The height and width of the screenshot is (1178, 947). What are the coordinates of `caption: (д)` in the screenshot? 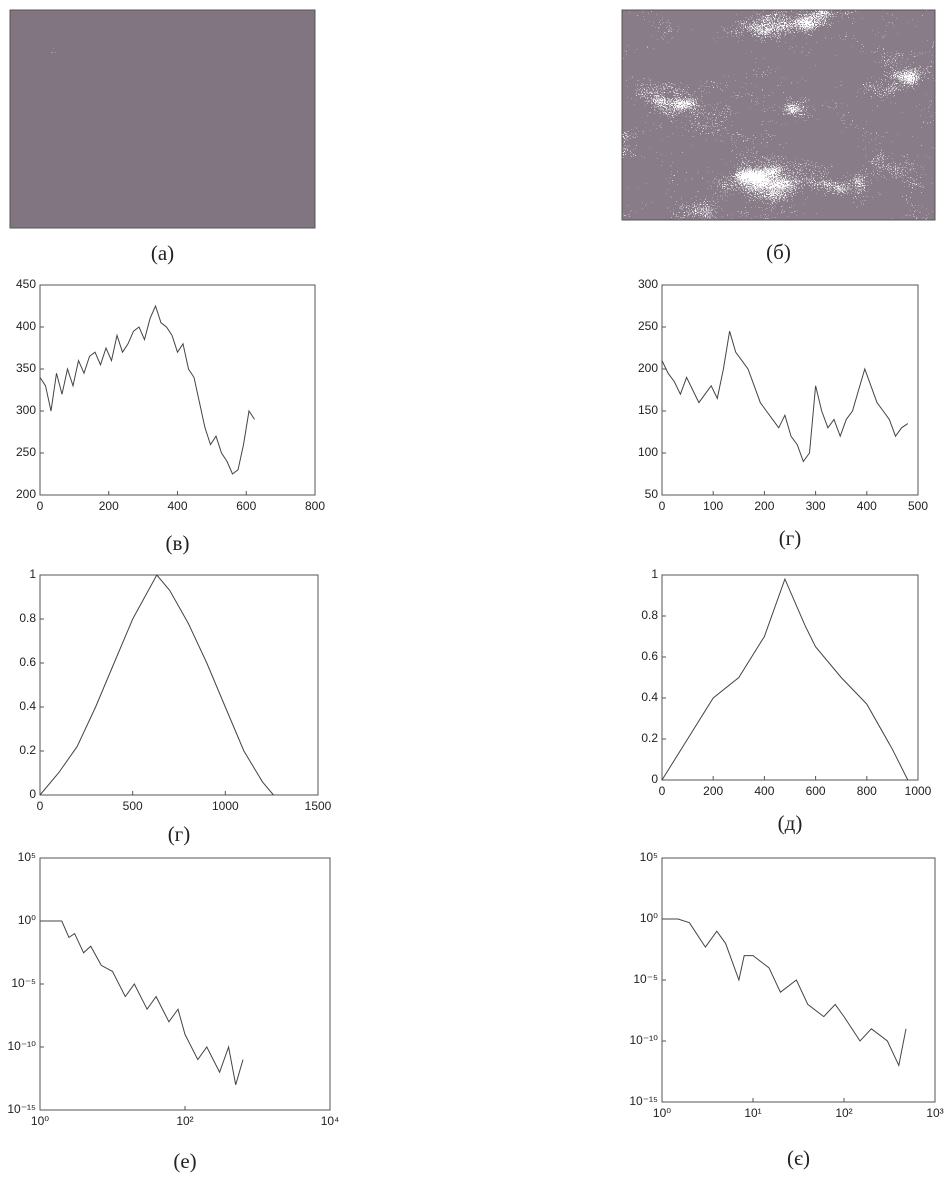 It's located at (790, 823).